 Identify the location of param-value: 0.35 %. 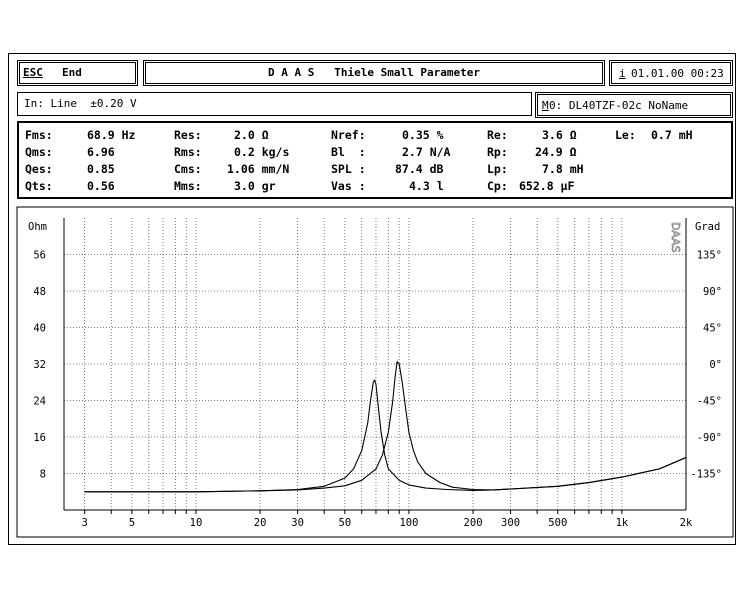
(423, 135).